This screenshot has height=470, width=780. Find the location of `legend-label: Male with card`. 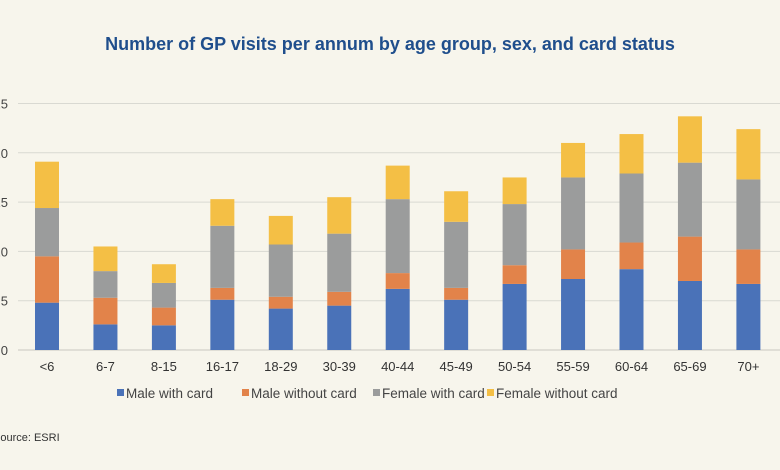

legend-label: Male with card is located at coordinates (169, 393).